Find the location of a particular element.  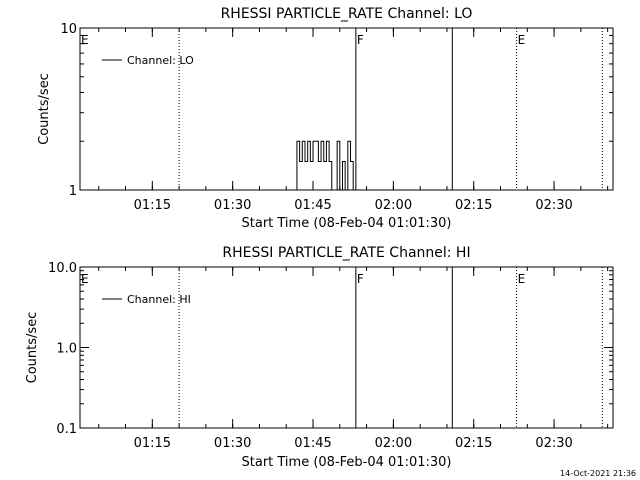

legend-label: Channel: LO is located at coordinates (160, 60).